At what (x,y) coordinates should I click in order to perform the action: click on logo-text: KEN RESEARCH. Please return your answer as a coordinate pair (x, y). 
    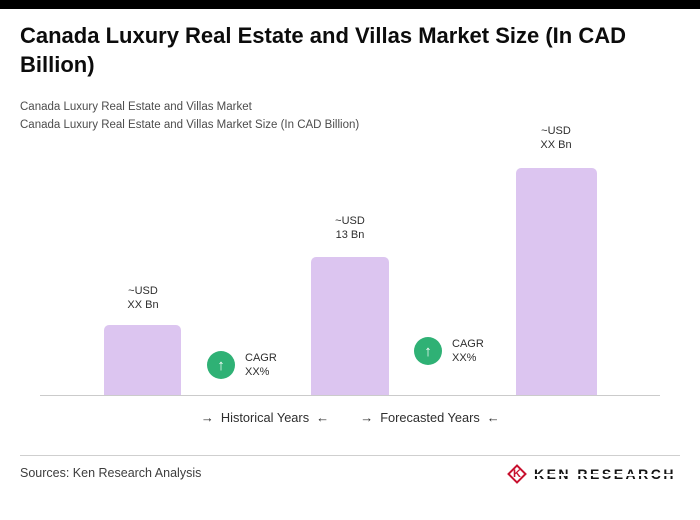
    Looking at the image, I should click on (605, 474).